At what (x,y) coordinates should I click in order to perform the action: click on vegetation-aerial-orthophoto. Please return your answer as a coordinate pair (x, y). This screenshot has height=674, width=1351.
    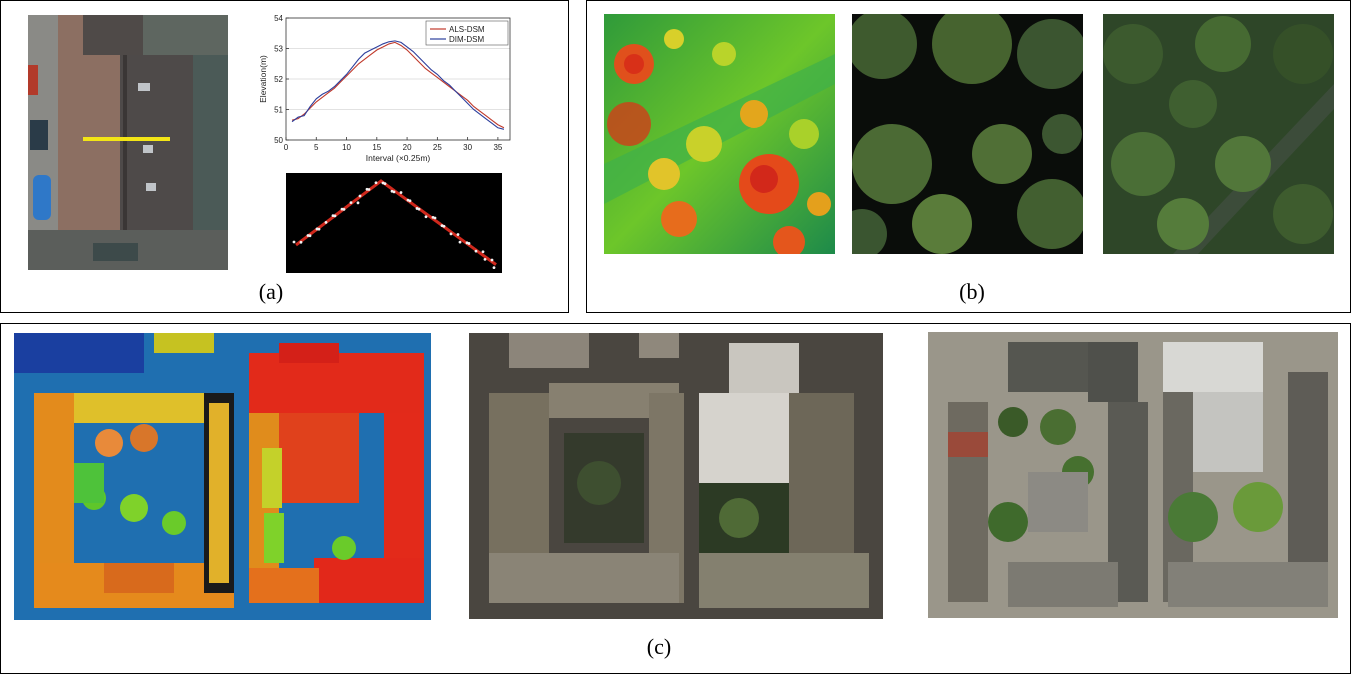
    Looking at the image, I should click on (1218, 134).